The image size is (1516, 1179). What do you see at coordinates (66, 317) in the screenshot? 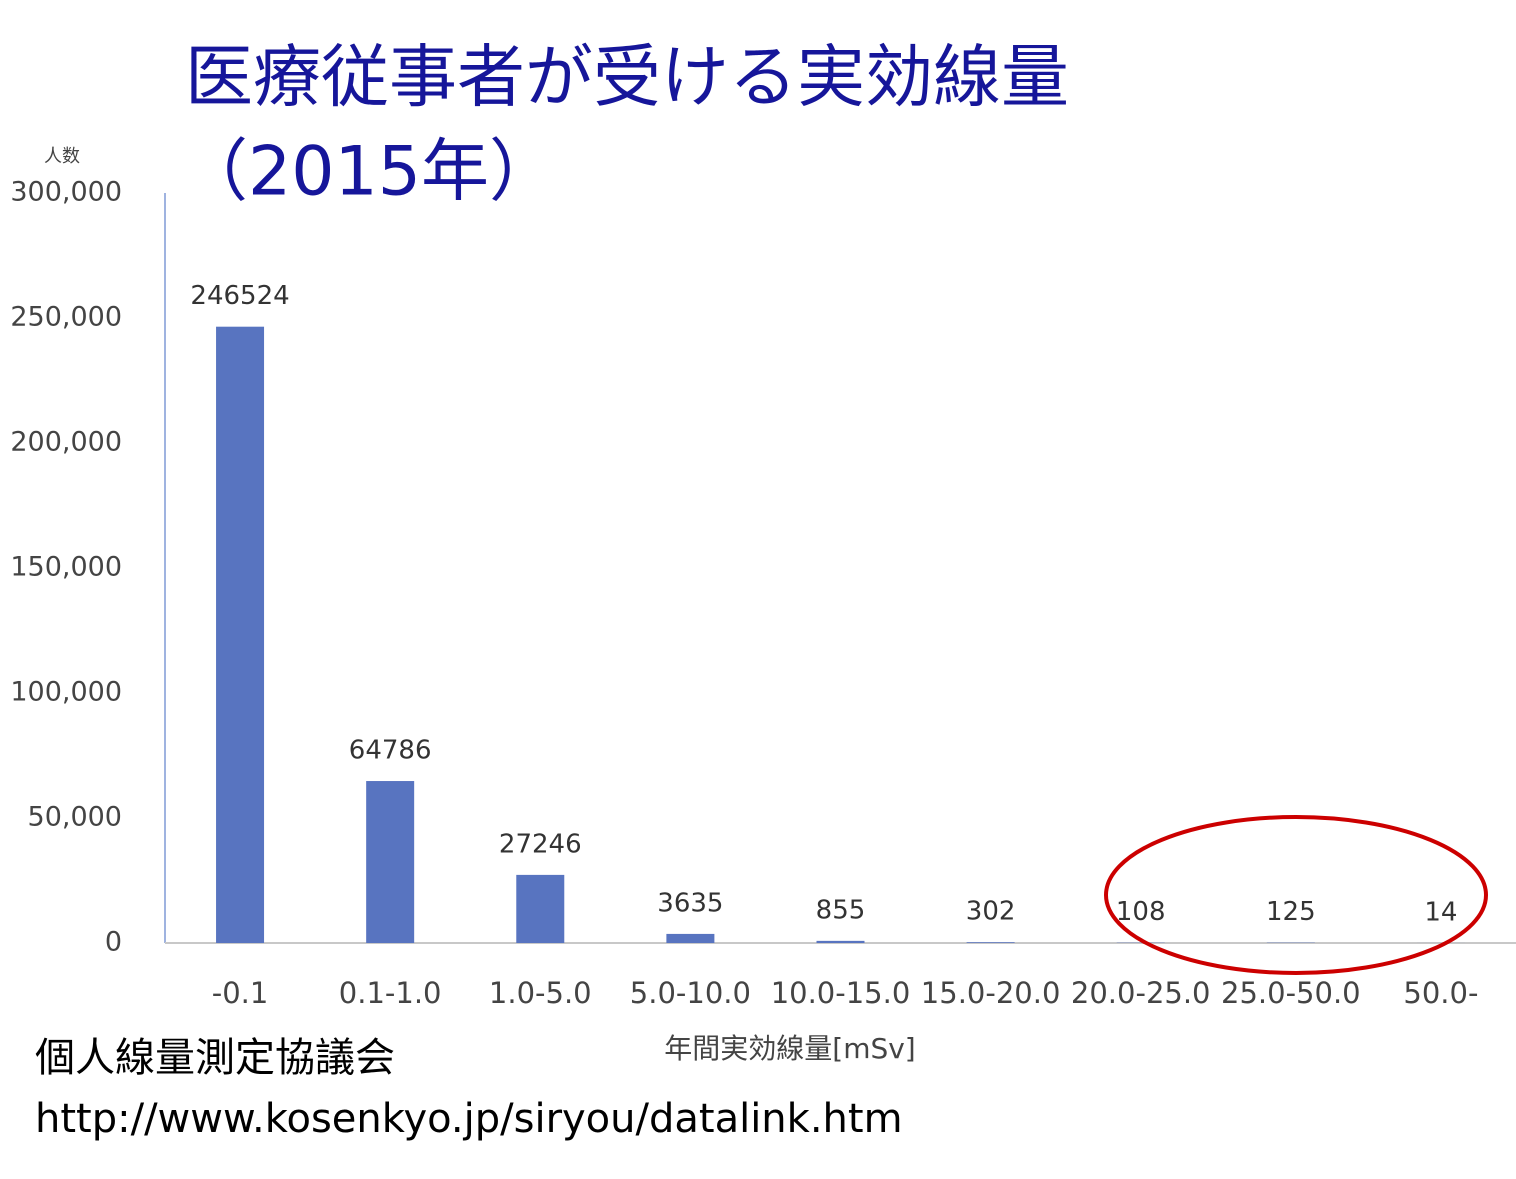
I see `y-tick-label: 250,000` at bounding box center [66, 317].